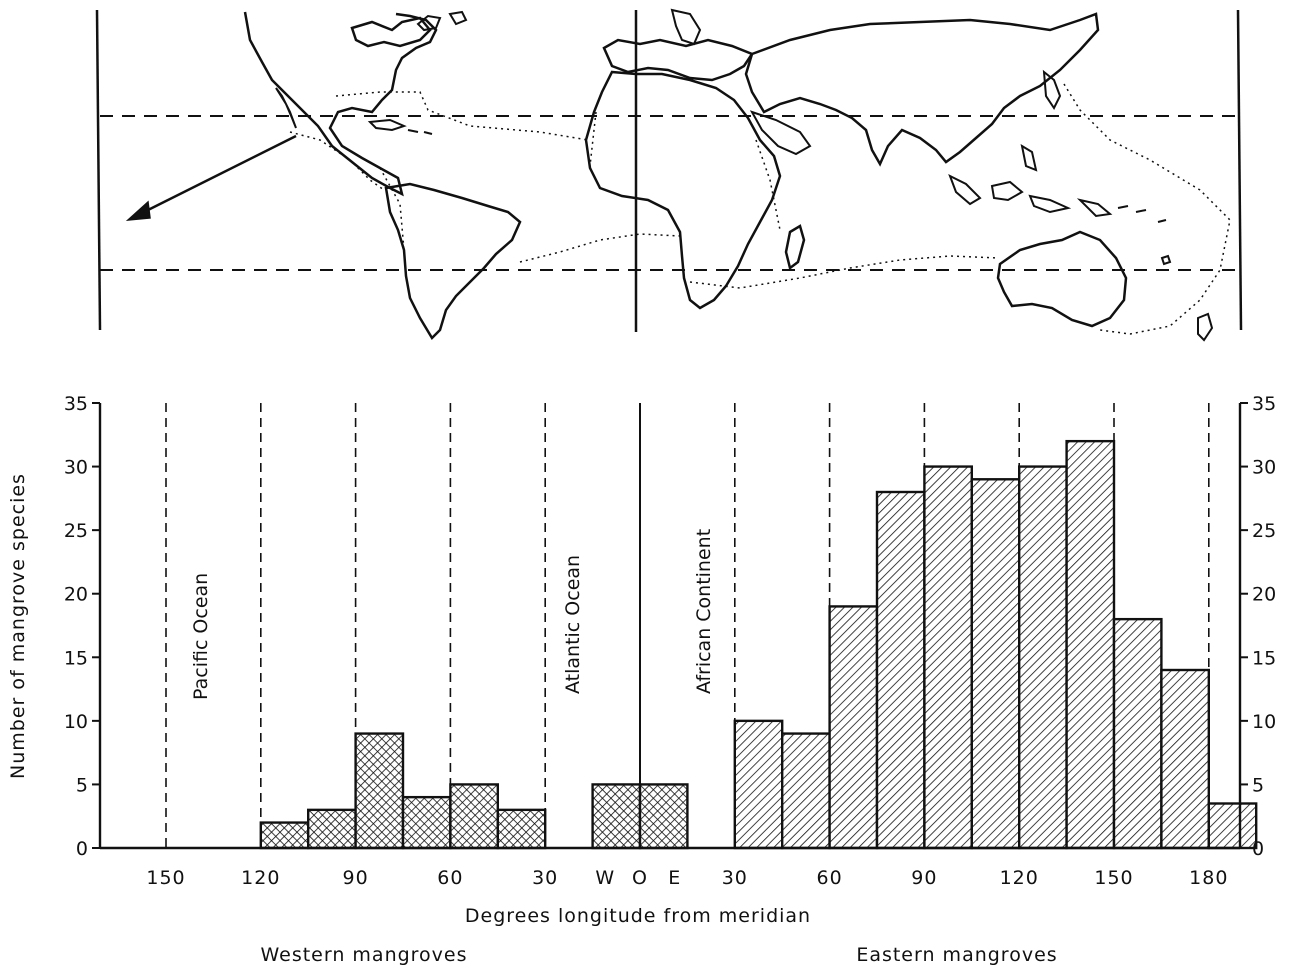 The width and height of the screenshot is (1305, 970). I want to click on asia-outline, so click(922, 89).